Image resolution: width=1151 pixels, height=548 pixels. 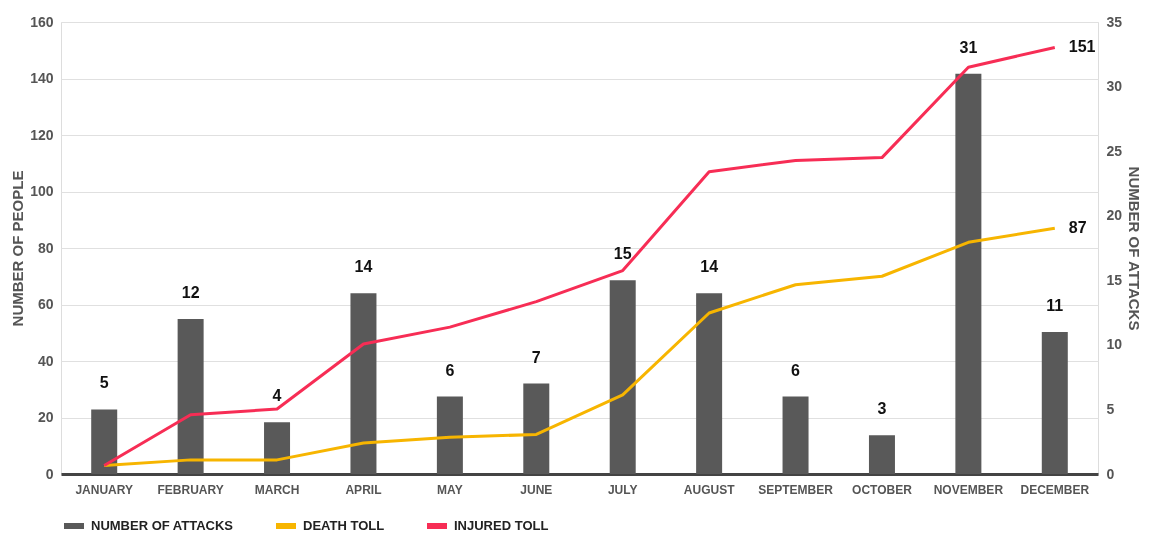 I want to click on y2-tick-label: 15, so click(x=1114, y=279).